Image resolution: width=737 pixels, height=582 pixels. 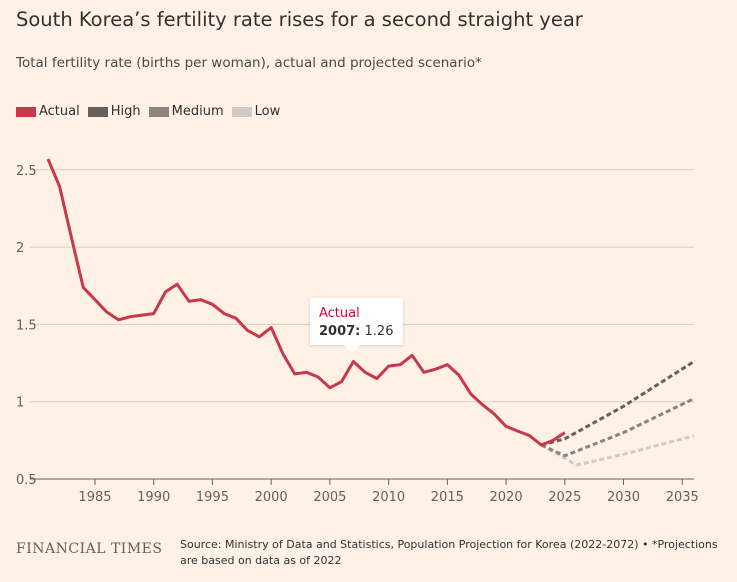 I want to click on legend-item-actual: Actual, so click(x=48, y=111).